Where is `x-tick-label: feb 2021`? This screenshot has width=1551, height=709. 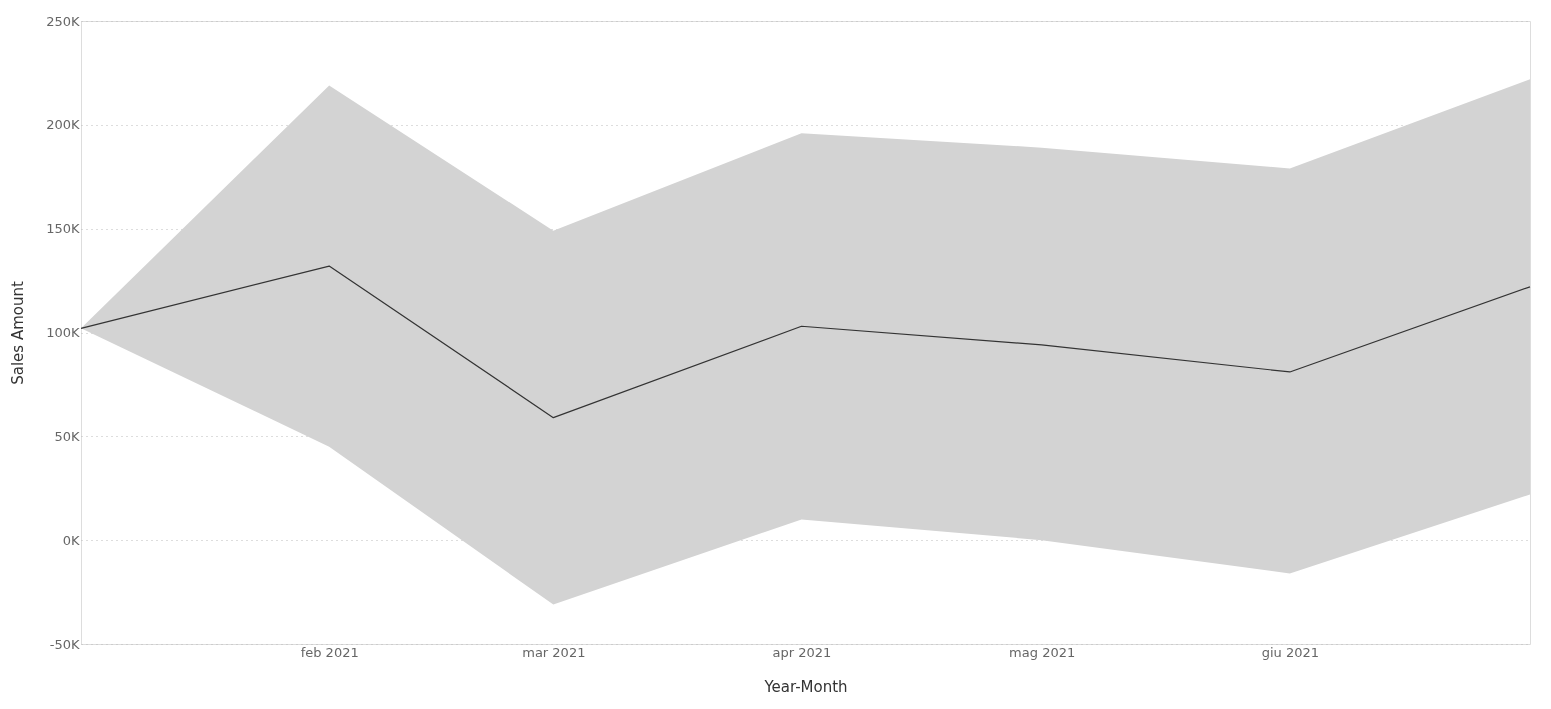 x-tick-label: feb 2021 is located at coordinates (329, 652).